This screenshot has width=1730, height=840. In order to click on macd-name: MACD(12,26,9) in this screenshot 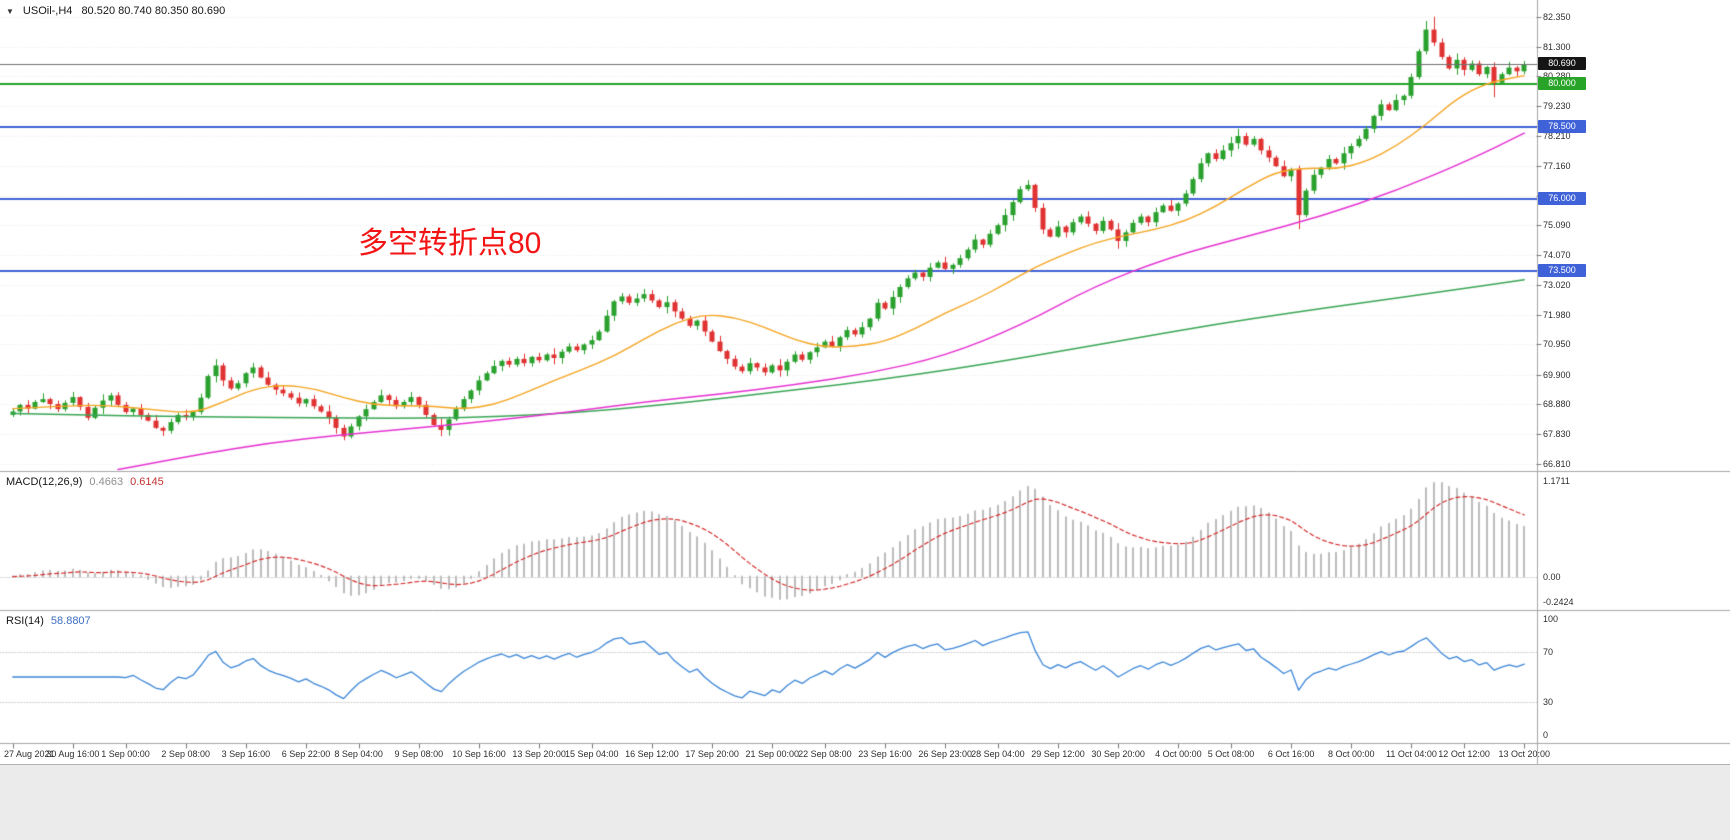, I will do `click(44, 482)`.